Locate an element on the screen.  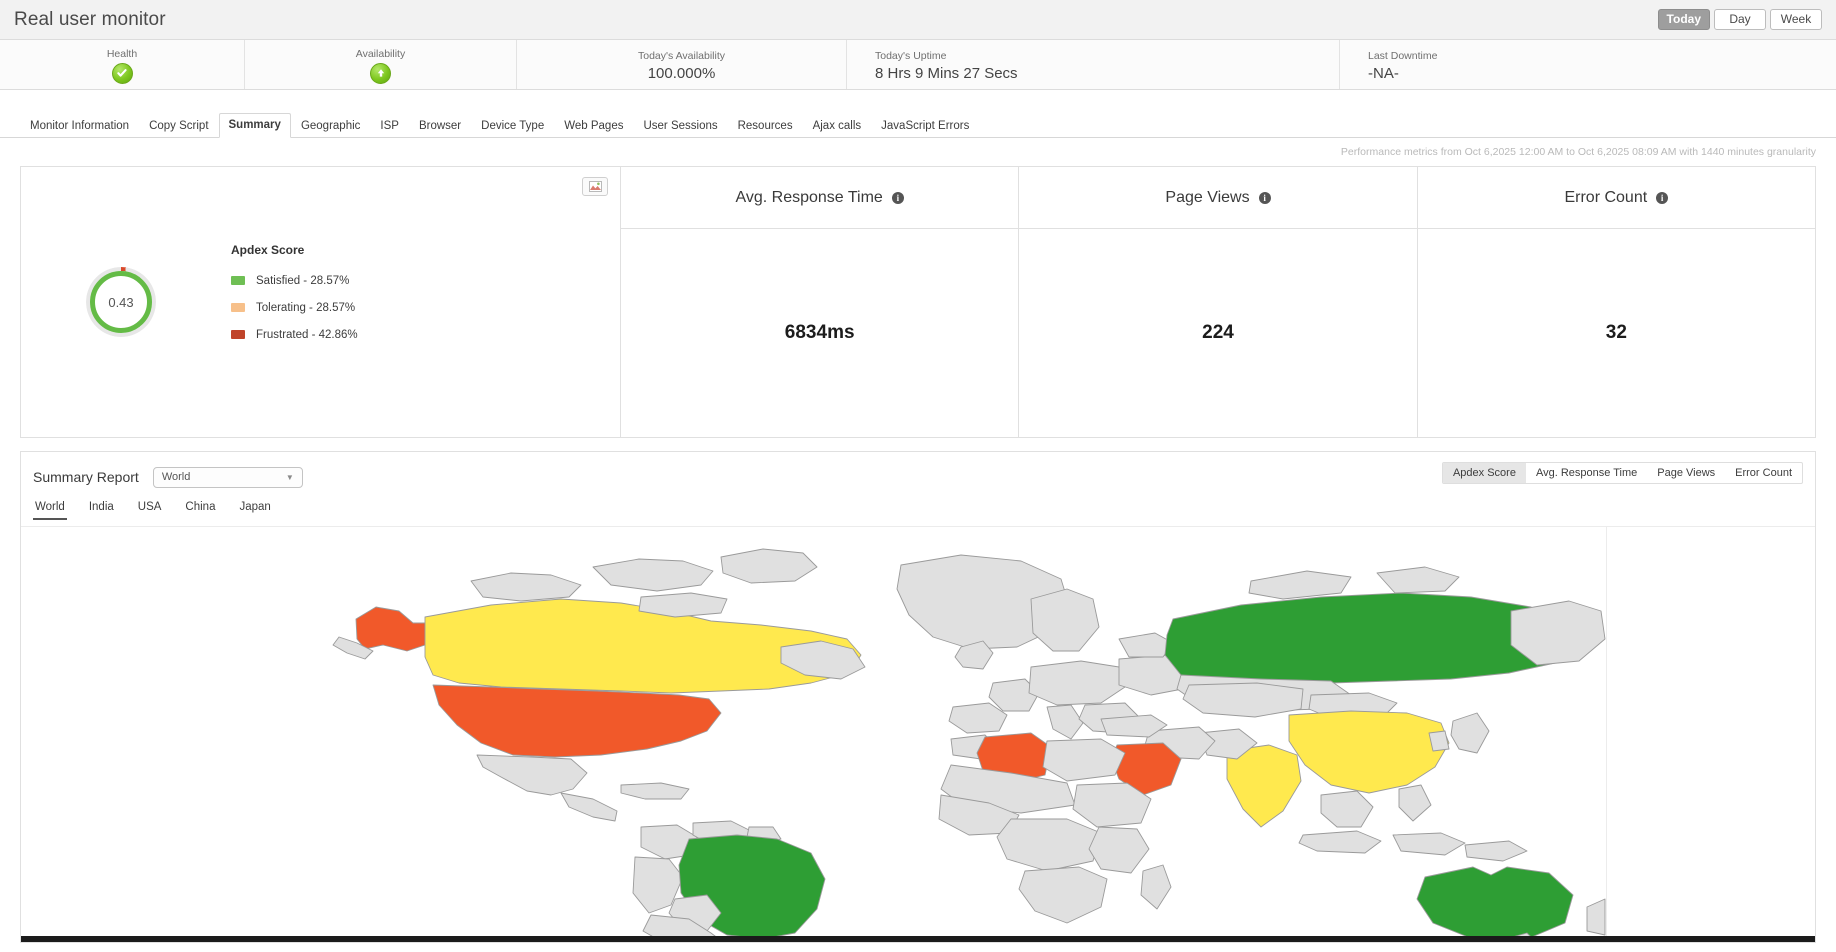
map-region-c-africa is located at coordinates (1049, 845).